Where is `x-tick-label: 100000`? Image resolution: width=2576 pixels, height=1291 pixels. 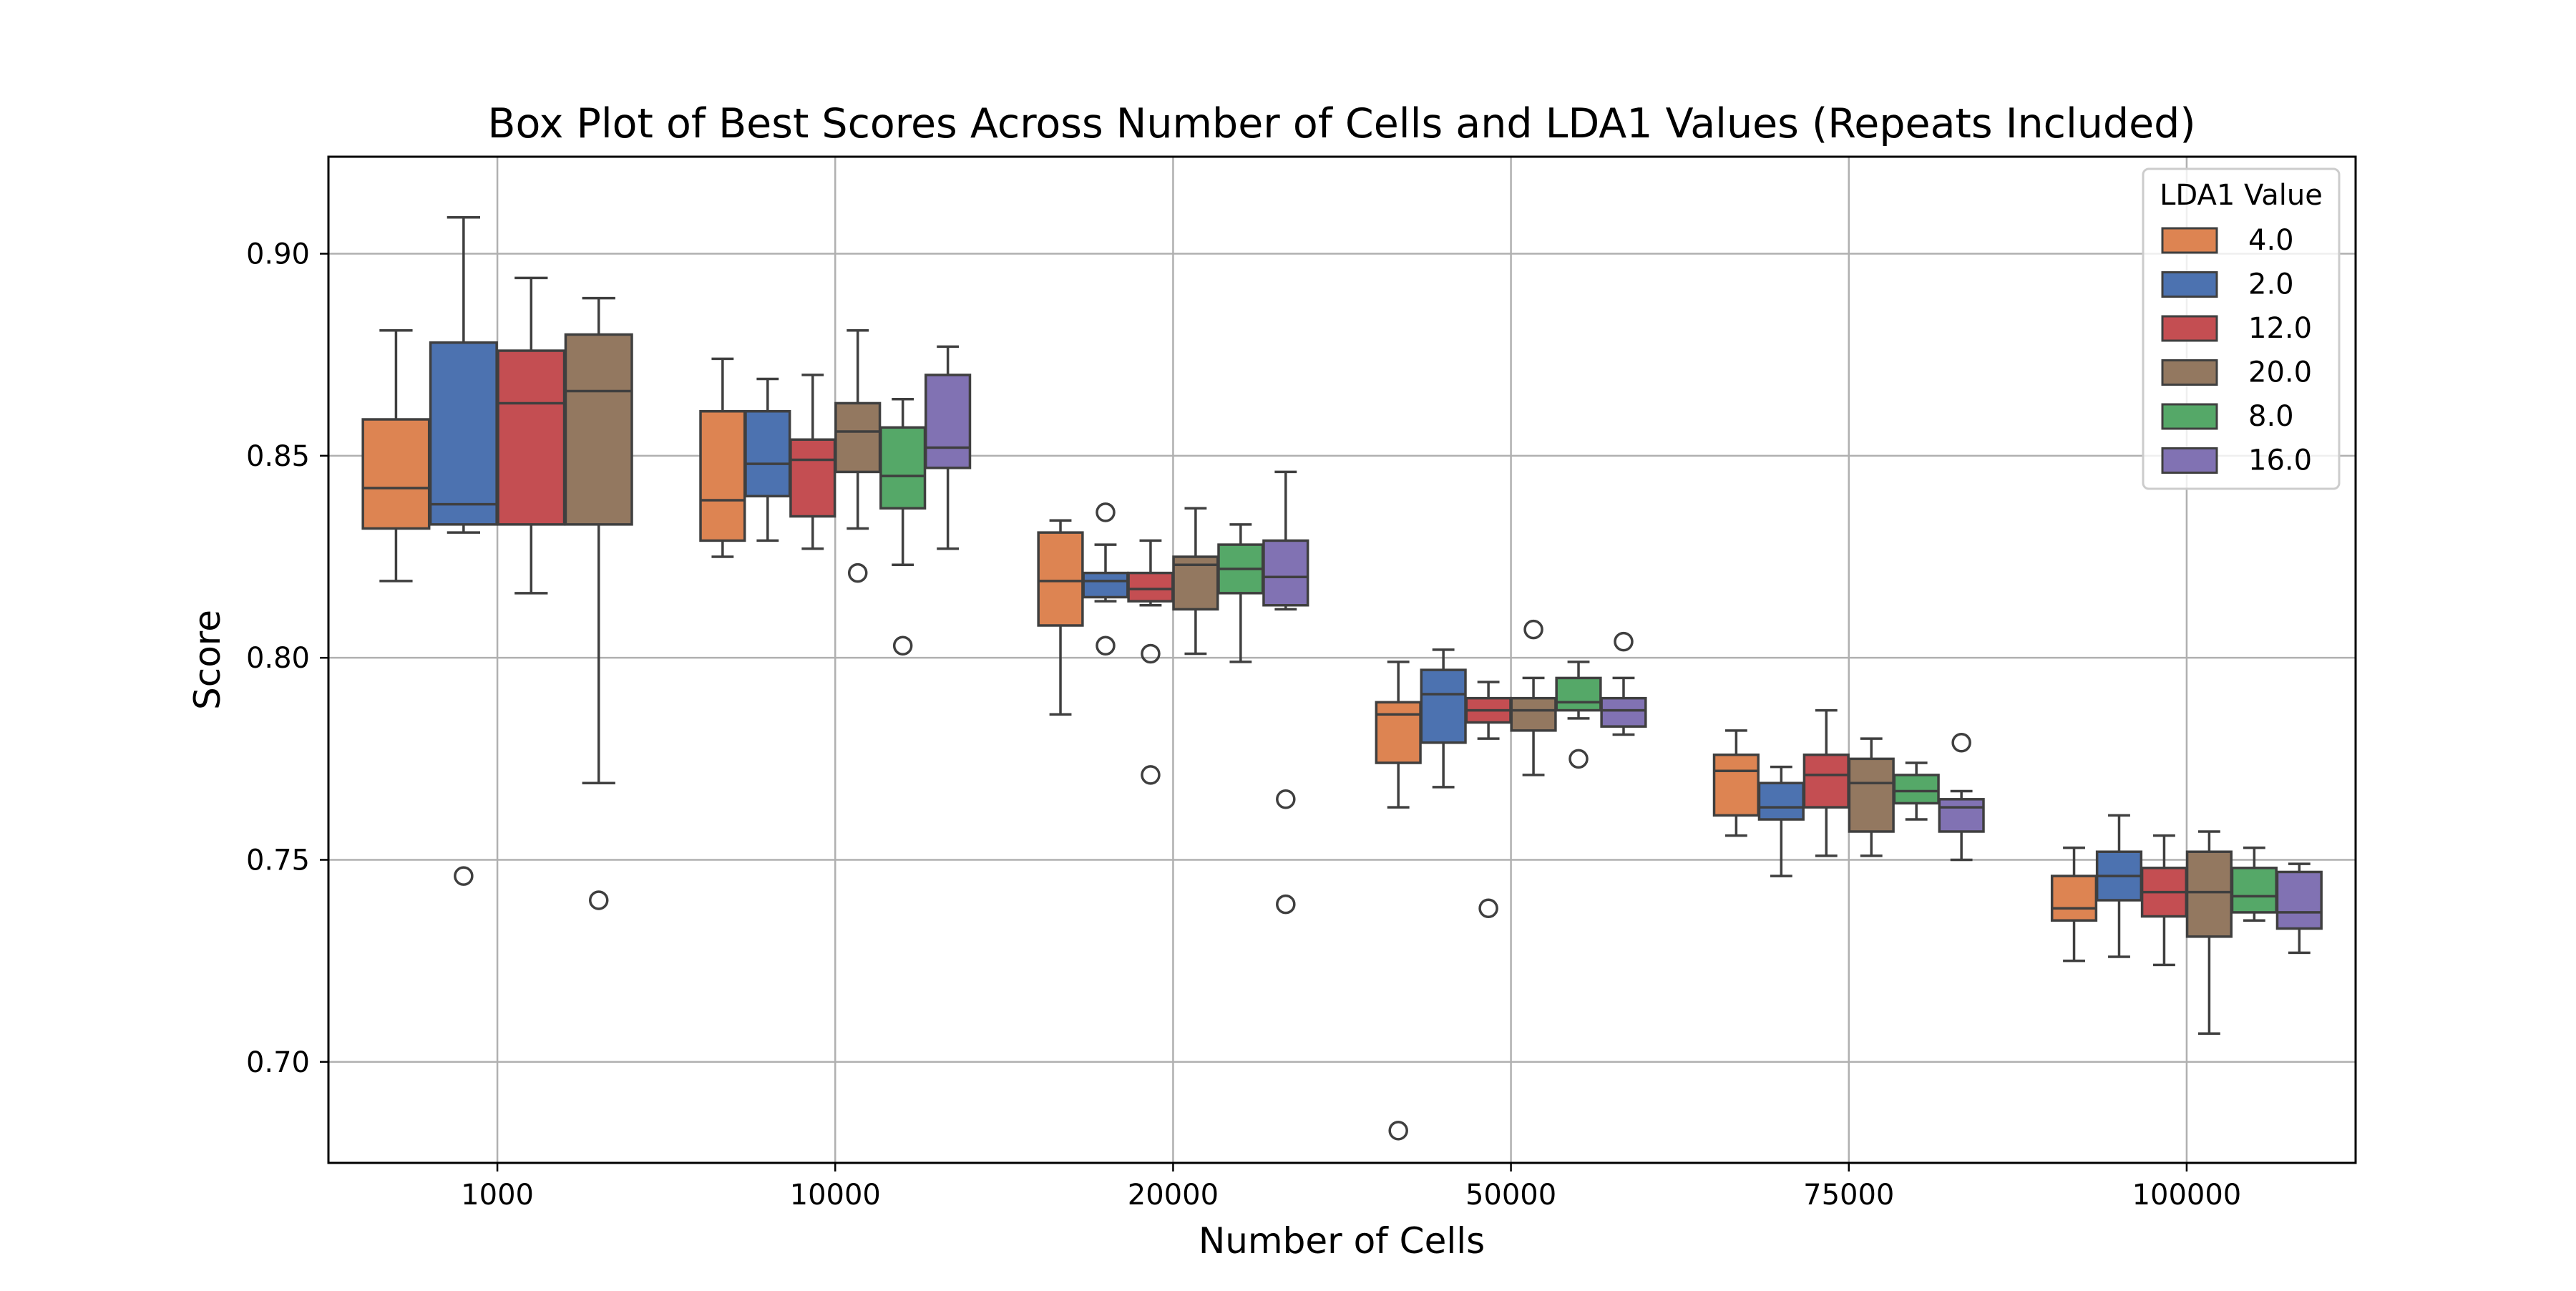 x-tick-label: 100000 is located at coordinates (2187, 1195).